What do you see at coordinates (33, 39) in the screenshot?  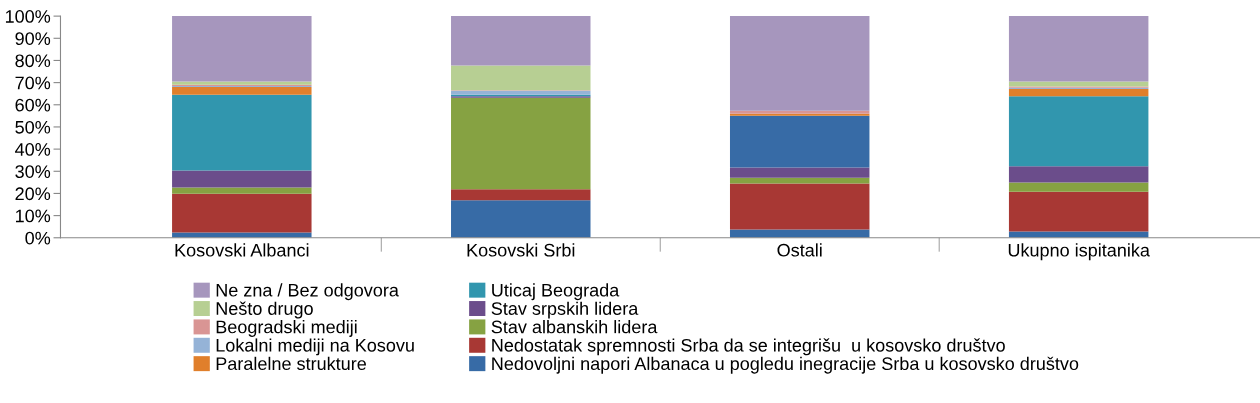 I see `y-tick-label: 90%` at bounding box center [33, 39].